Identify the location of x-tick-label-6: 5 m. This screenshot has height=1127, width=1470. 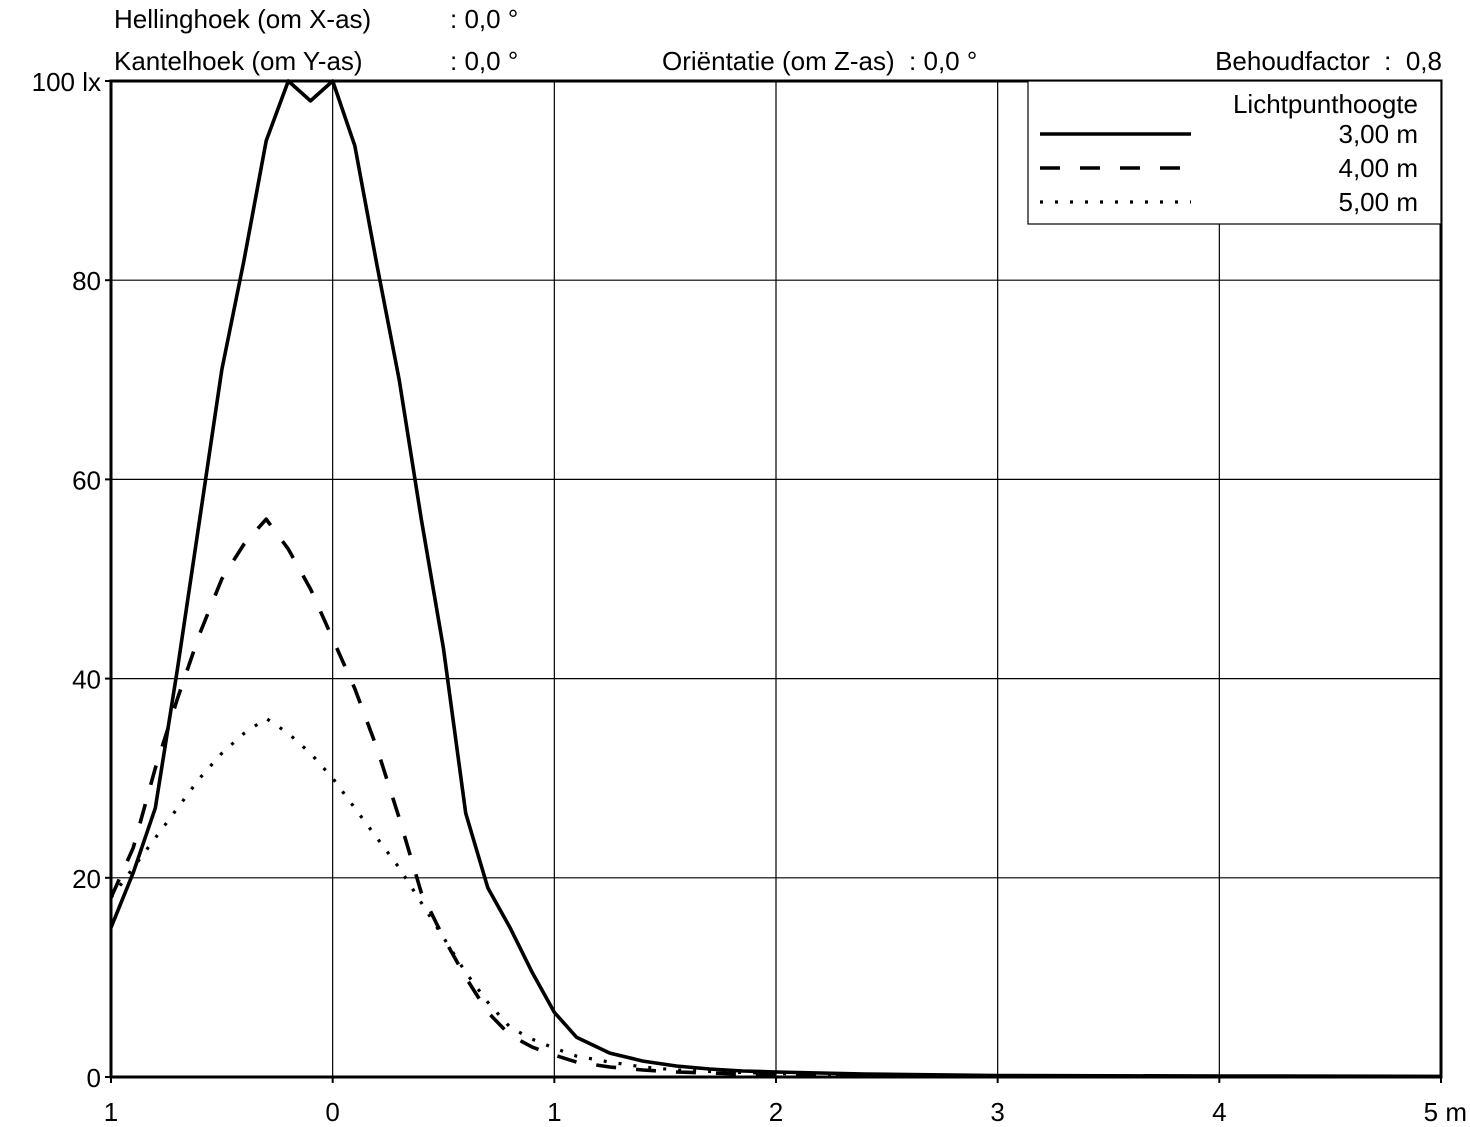
(1445, 1112).